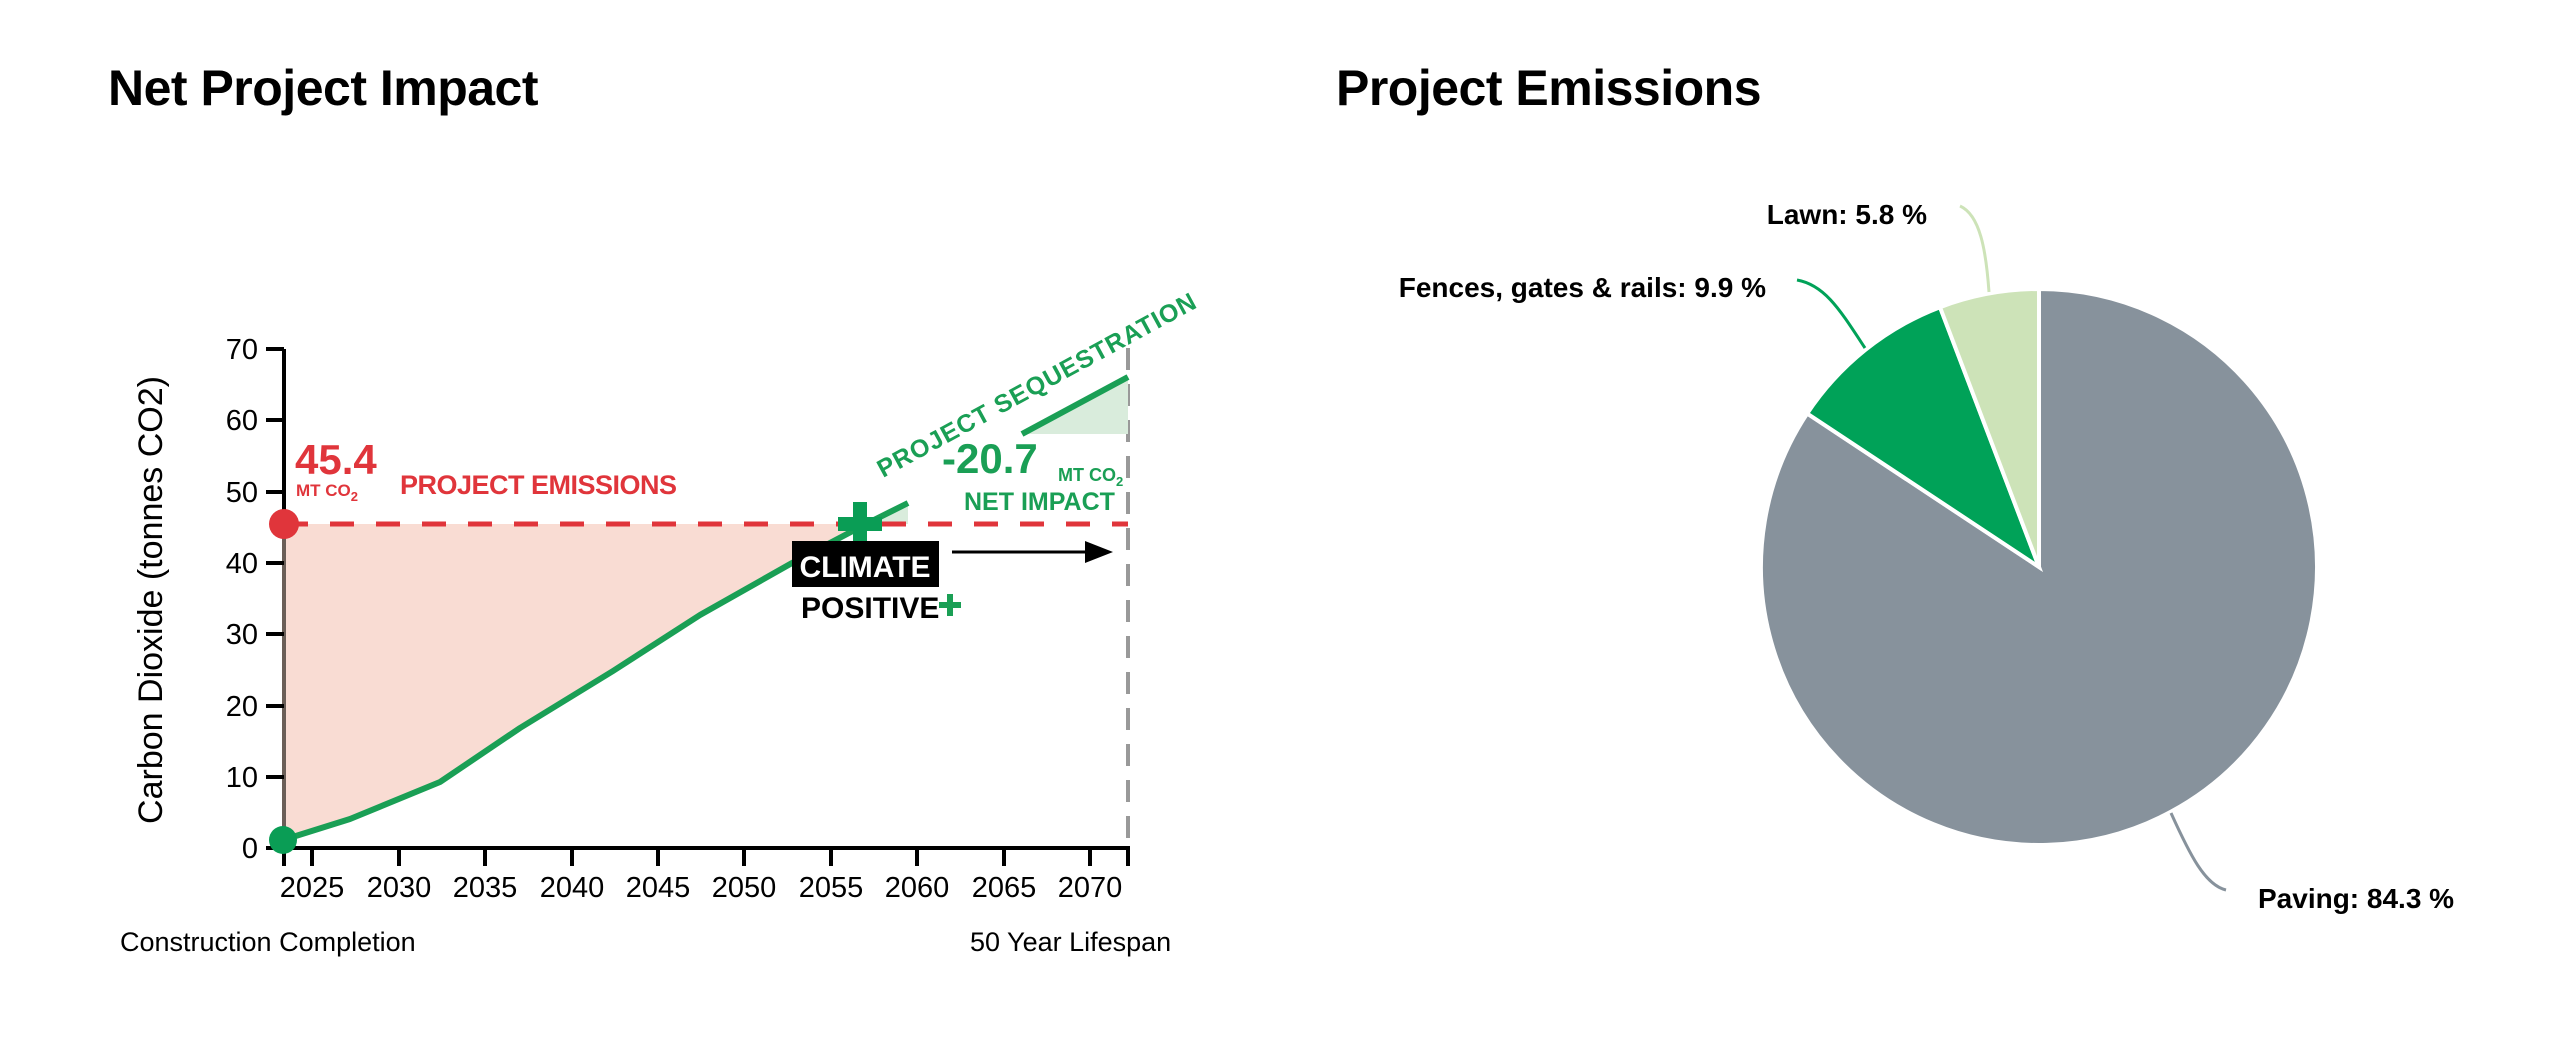  I want to click on svg-text: 2035, so click(485, 888).